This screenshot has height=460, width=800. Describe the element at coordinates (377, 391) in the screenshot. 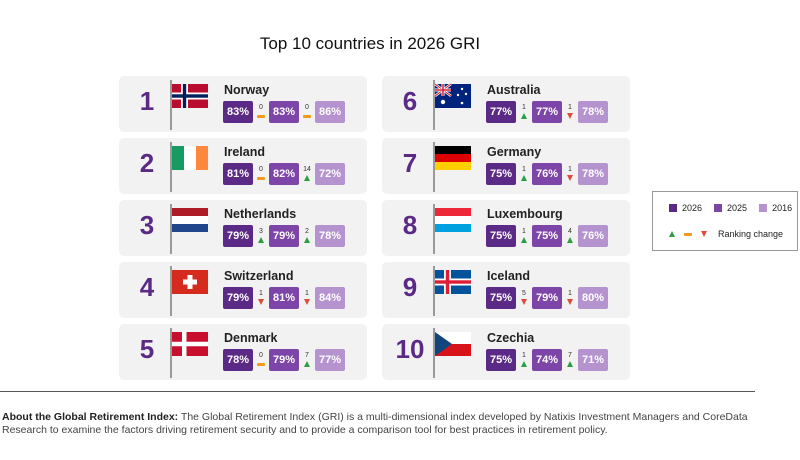

I see `footnote-divider` at that location.